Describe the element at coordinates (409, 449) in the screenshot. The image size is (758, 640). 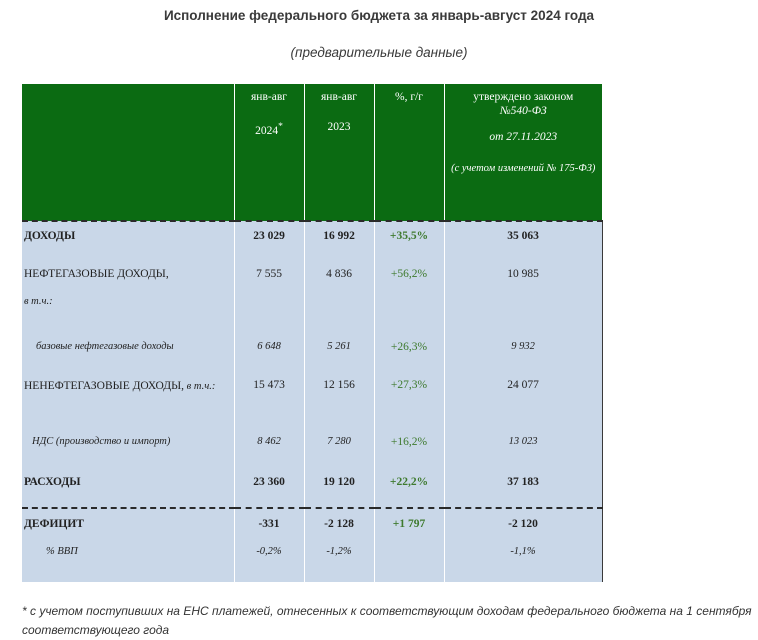
I see `cell-pct: +16,2%` at that location.